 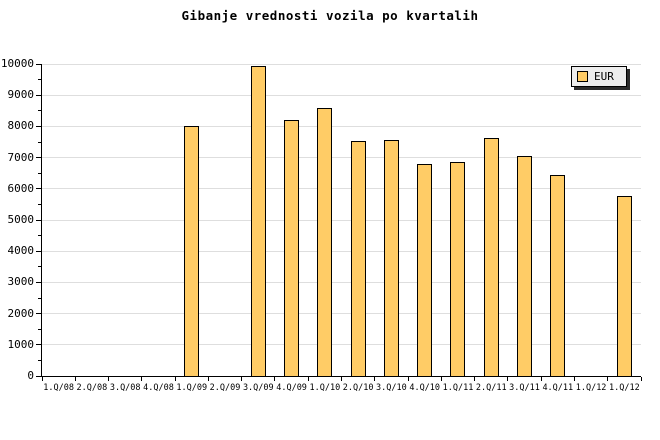 What do you see at coordinates (92, 388) in the screenshot?
I see `x-tick-label: 2.Q/08` at bounding box center [92, 388].